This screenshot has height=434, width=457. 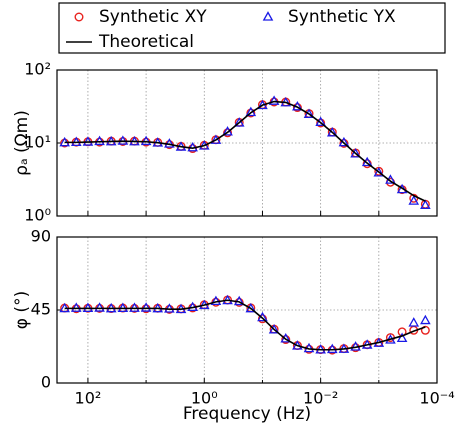 I want to click on y-tick-label: 0, so click(x=46, y=382).